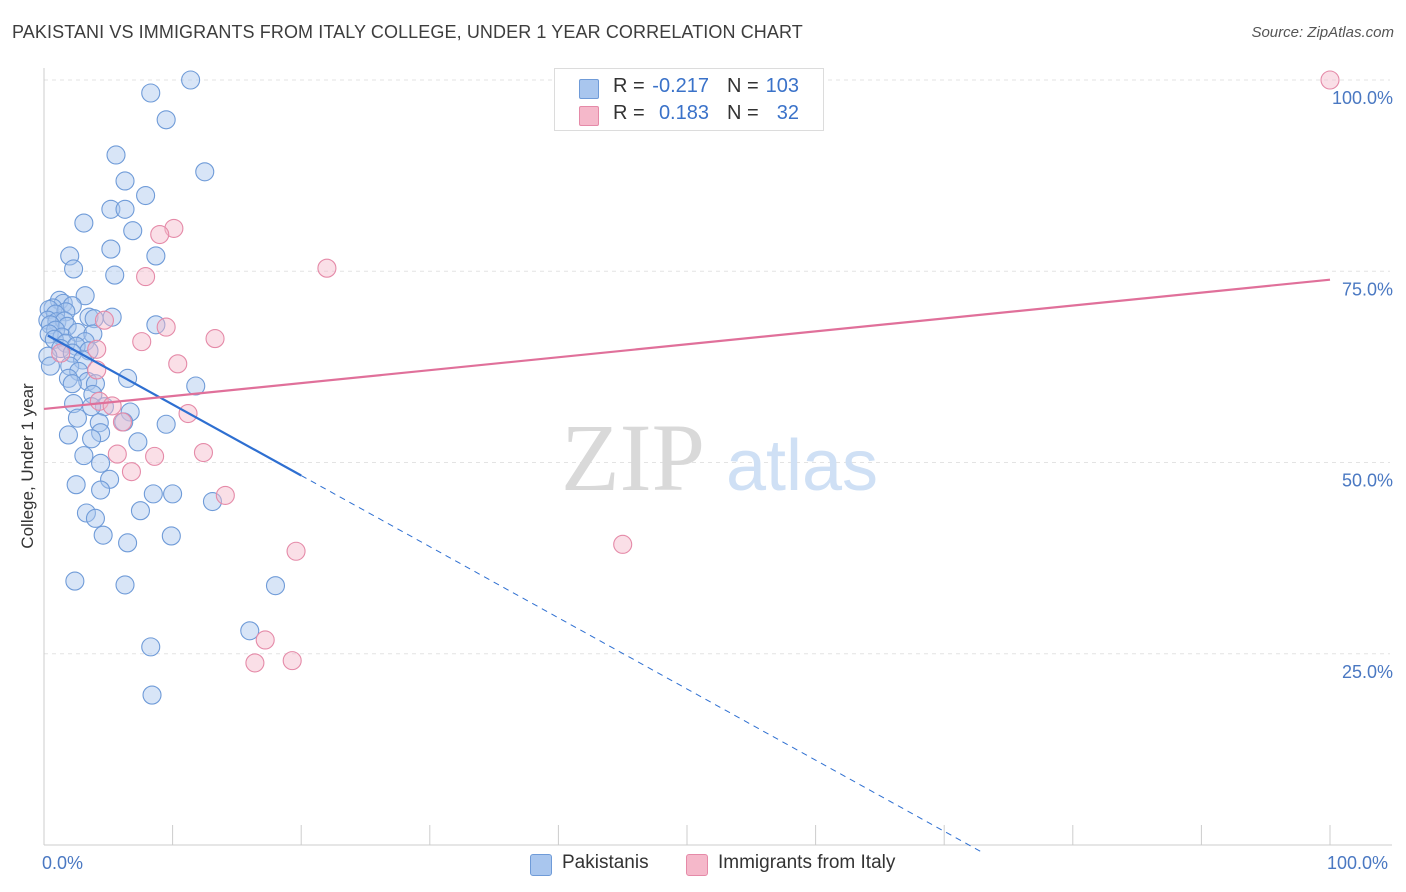 The height and width of the screenshot is (892, 1406). I want to click on legend-label-pakistanis: Pakistanis, so click(605, 862).